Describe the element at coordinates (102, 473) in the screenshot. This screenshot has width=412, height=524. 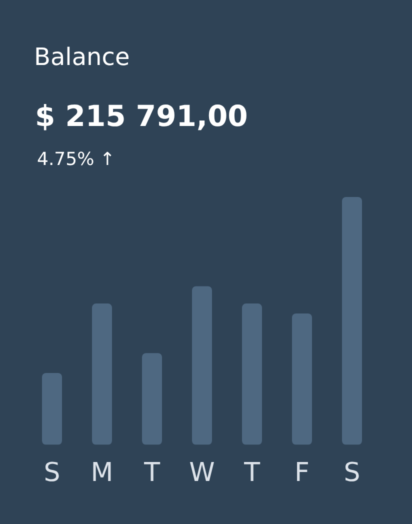
I see `x-tick-label: M` at that location.